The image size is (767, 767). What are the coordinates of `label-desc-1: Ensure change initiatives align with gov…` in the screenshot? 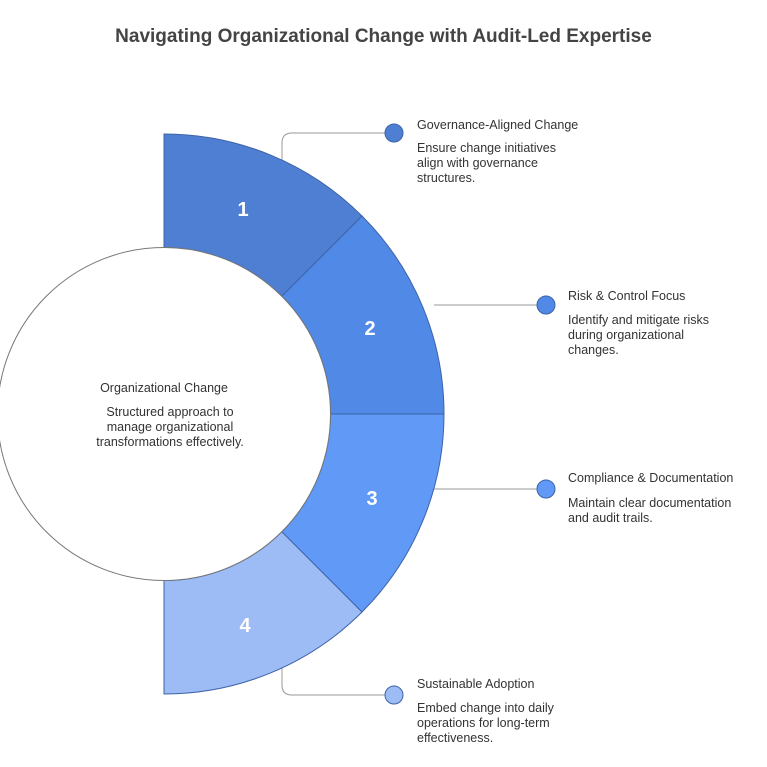 It's located at (512, 163).